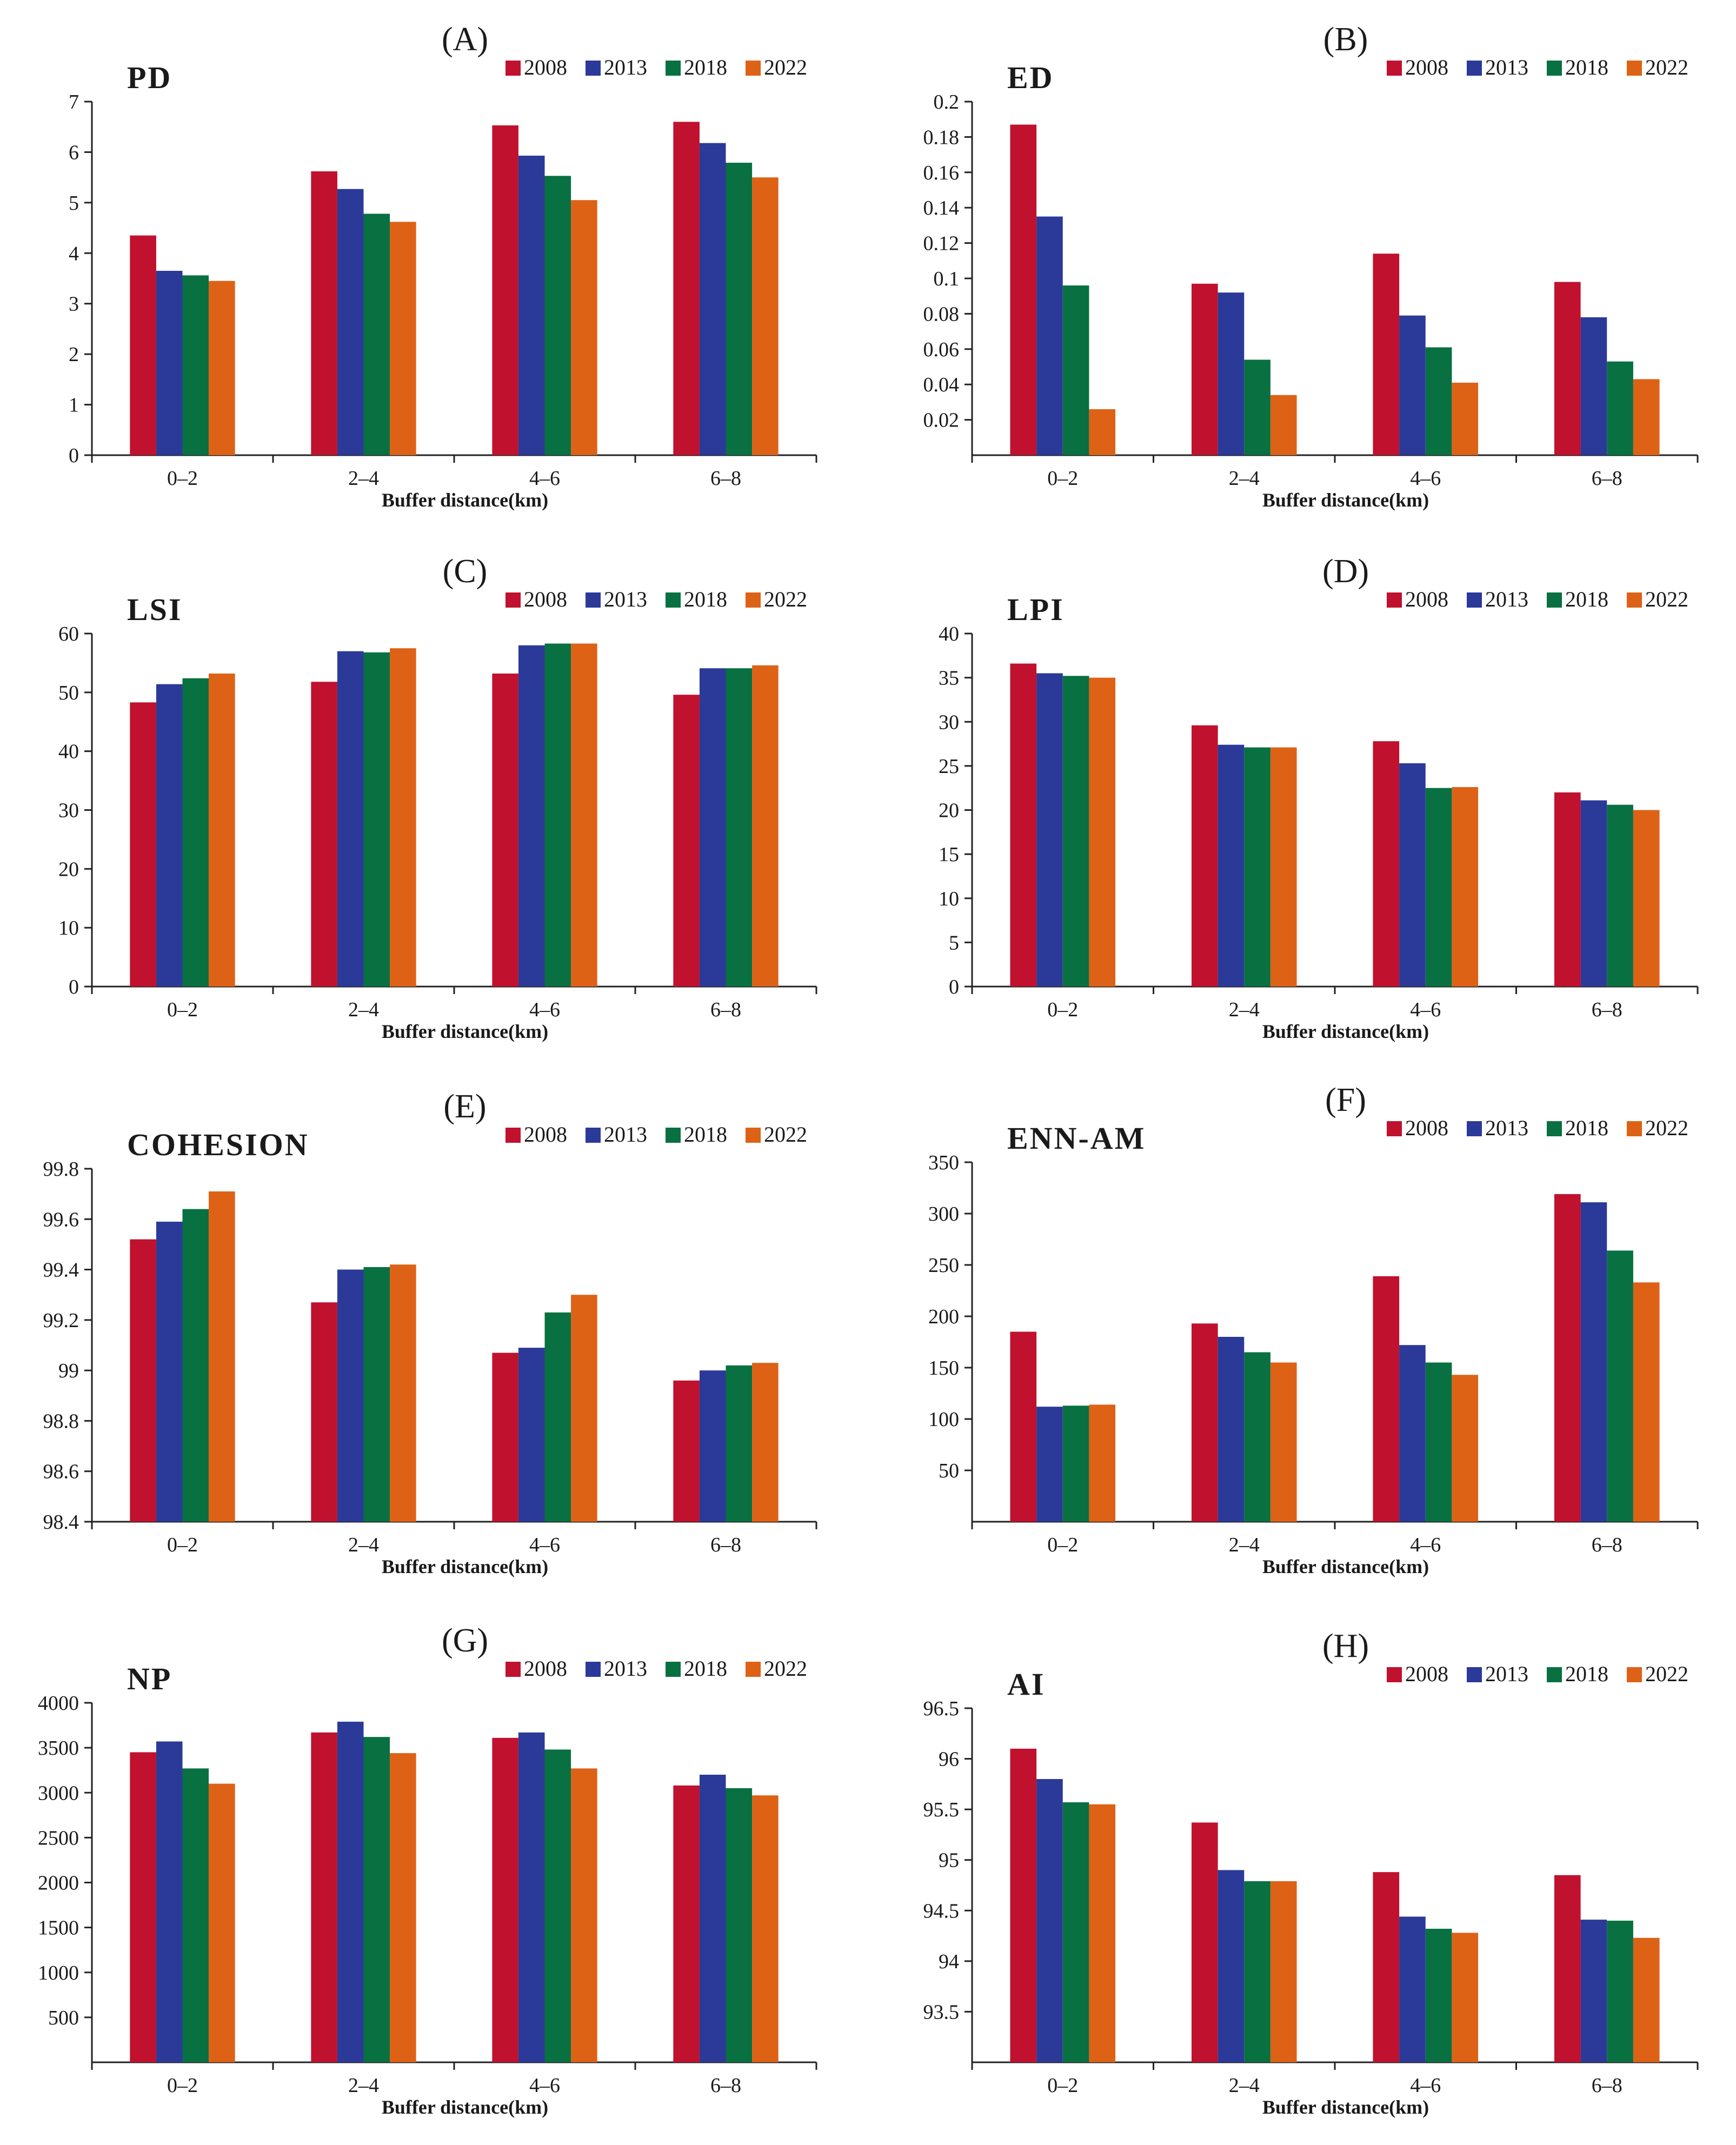 This screenshot has width=1736, height=2145. What do you see at coordinates (1026, 1684) in the screenshot?
I see `metric-title: AI` at bounding box center [1026, 1684].